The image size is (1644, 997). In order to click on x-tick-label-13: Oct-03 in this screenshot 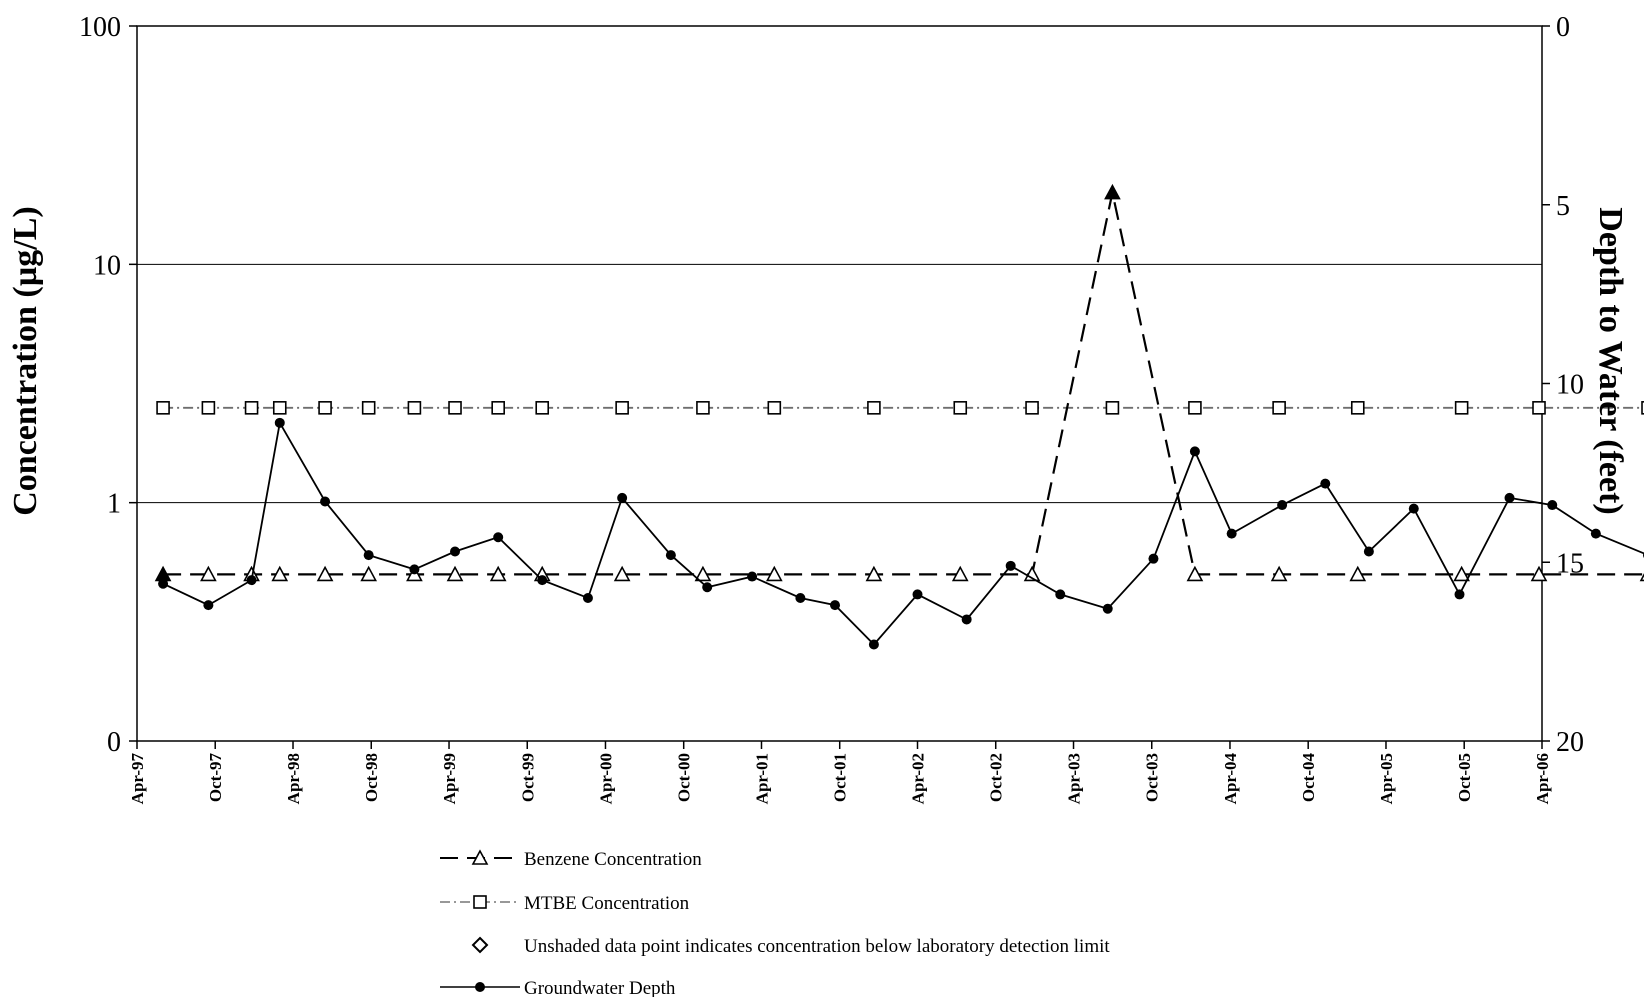, I will do `click(1152, 777)`.